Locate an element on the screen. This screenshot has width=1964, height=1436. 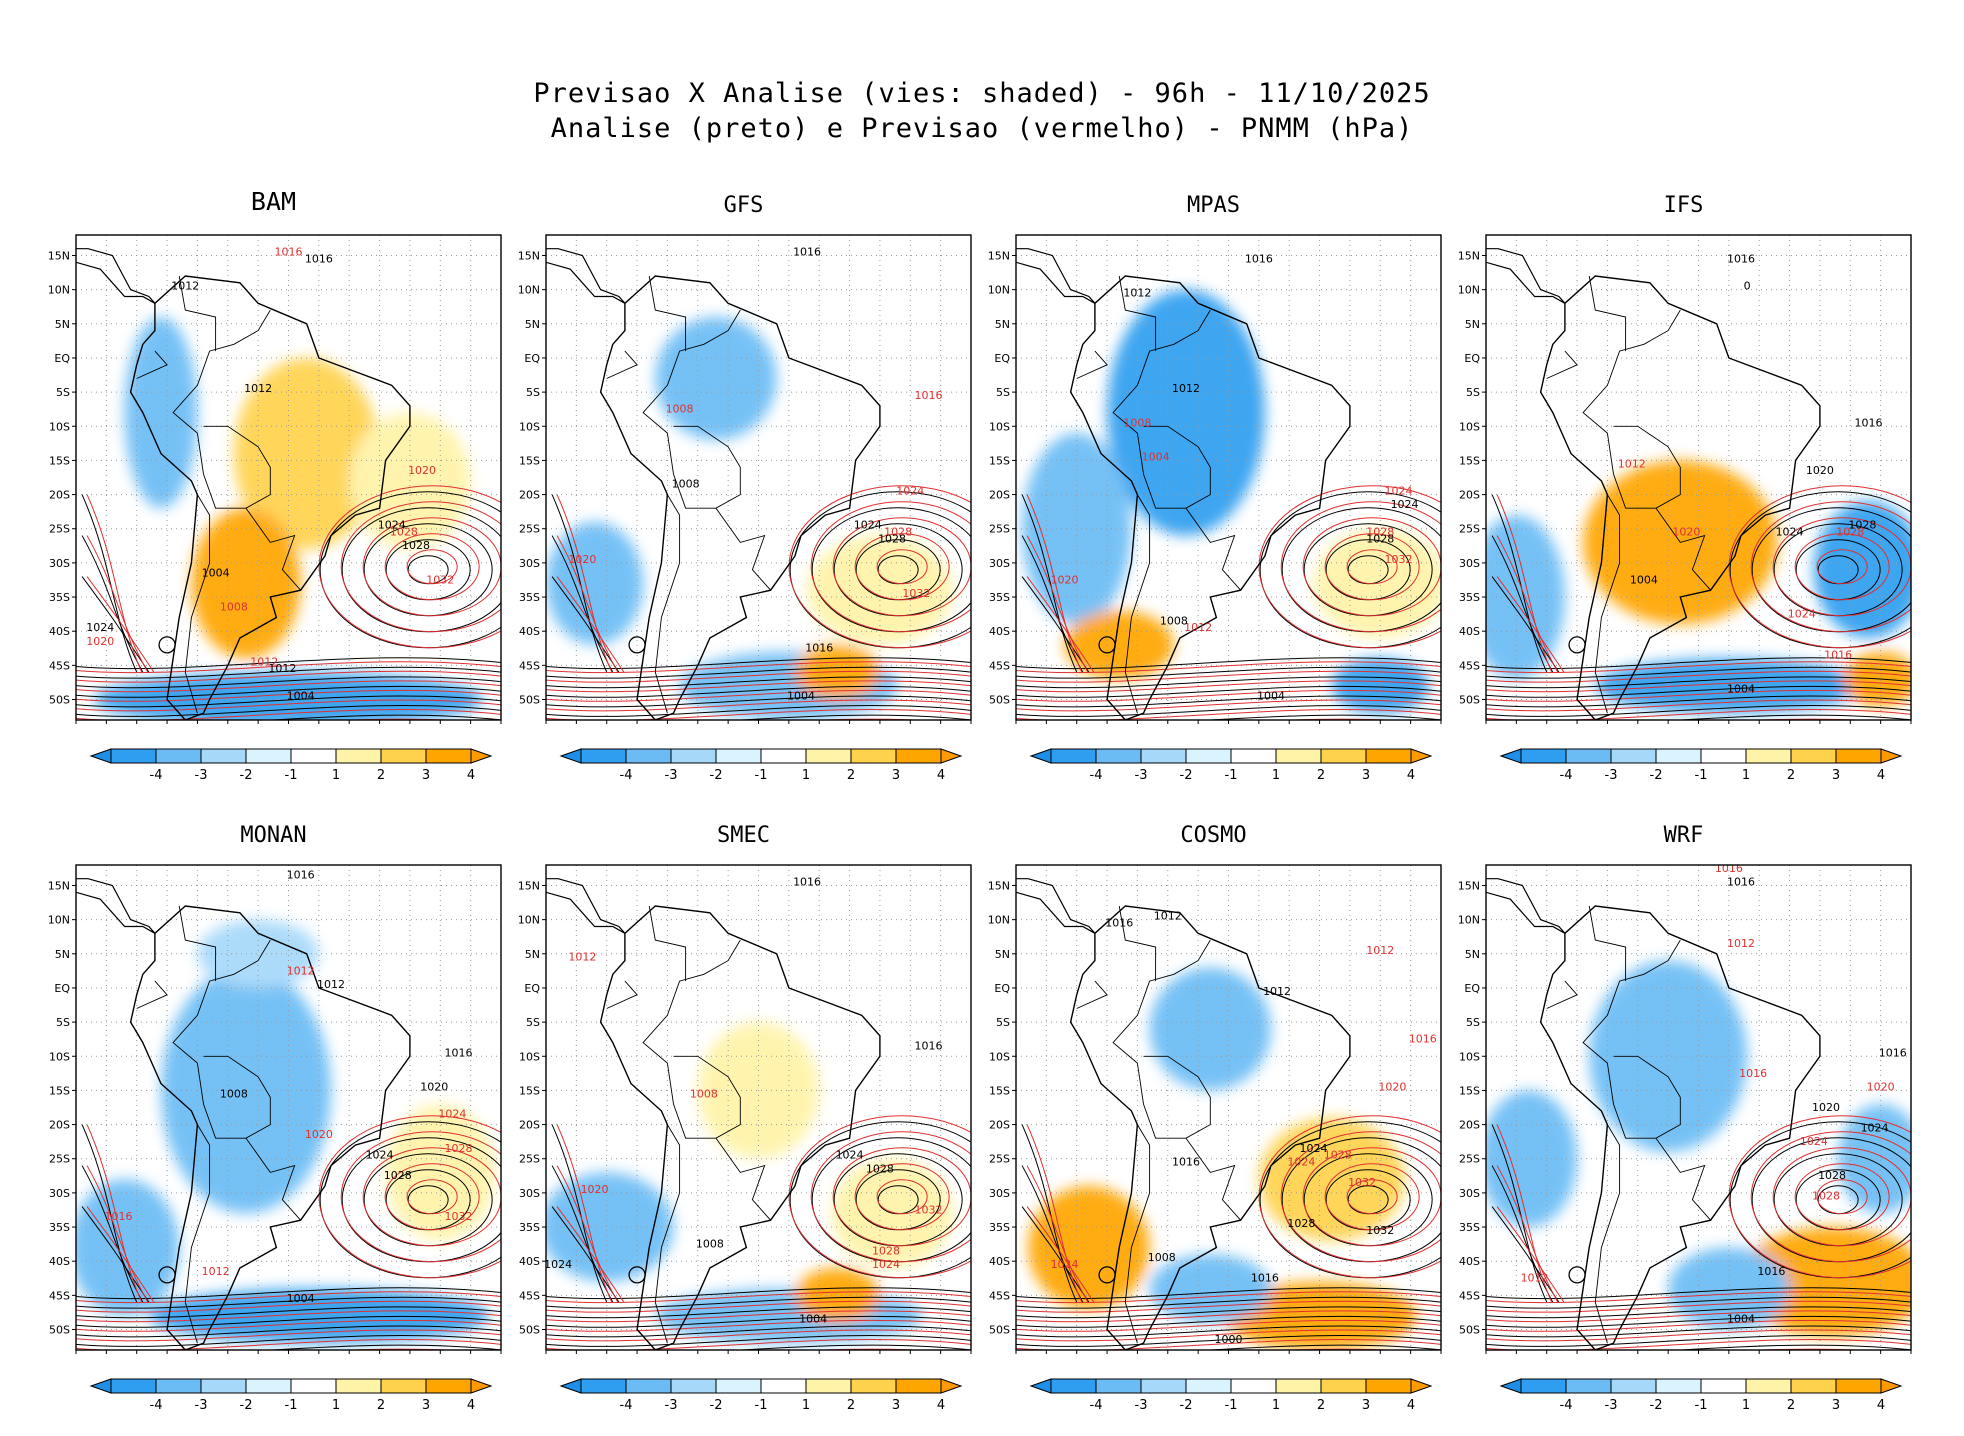
colorbar-tick-label: -2 is located at coordinates (716, 1405).